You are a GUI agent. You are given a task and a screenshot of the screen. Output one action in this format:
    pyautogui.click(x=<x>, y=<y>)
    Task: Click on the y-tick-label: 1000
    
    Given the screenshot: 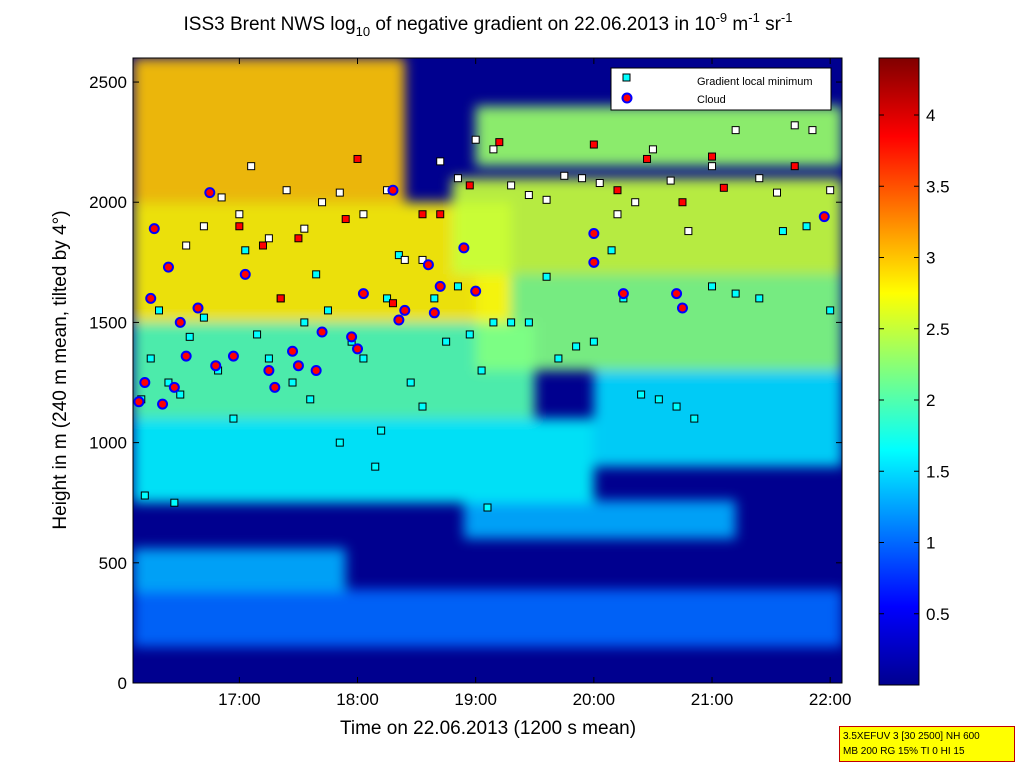 What is the action you would take?
    pyautogui.click(x=108, y=443)
    